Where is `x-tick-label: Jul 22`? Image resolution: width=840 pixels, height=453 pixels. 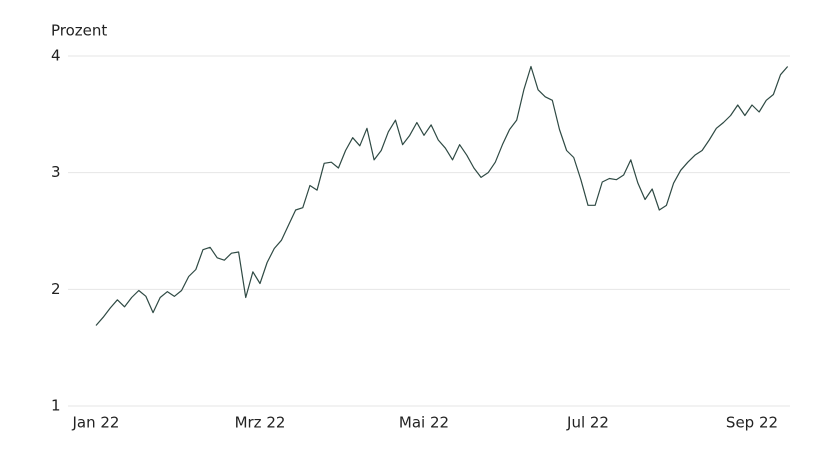
x-tick-label: Jul 22 is located at coordinates (587, 423).